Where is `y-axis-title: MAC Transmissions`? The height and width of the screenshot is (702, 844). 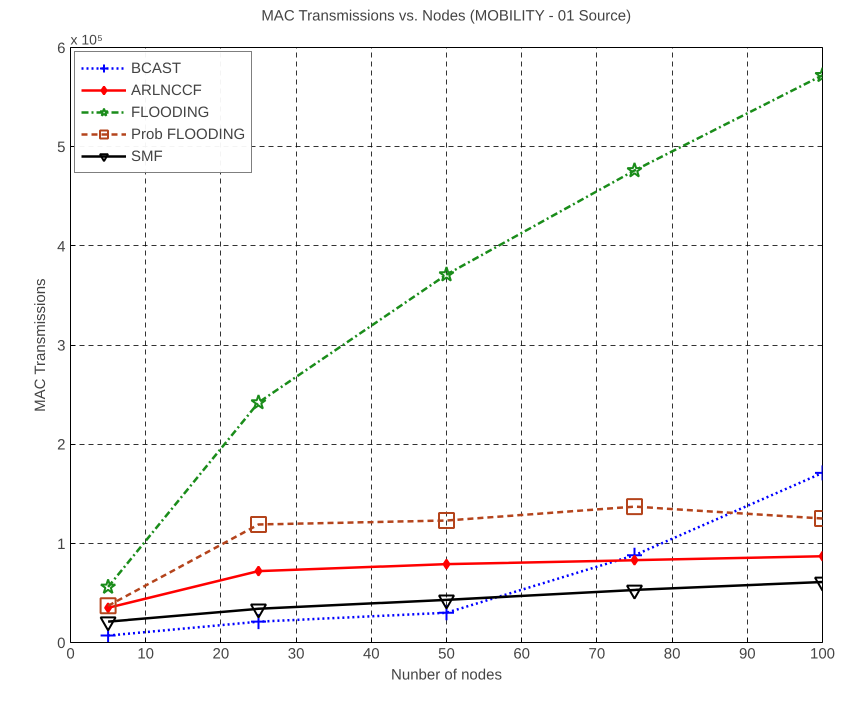 y-axis-title: MAC Transmissions is located at coordinates (41, 345).